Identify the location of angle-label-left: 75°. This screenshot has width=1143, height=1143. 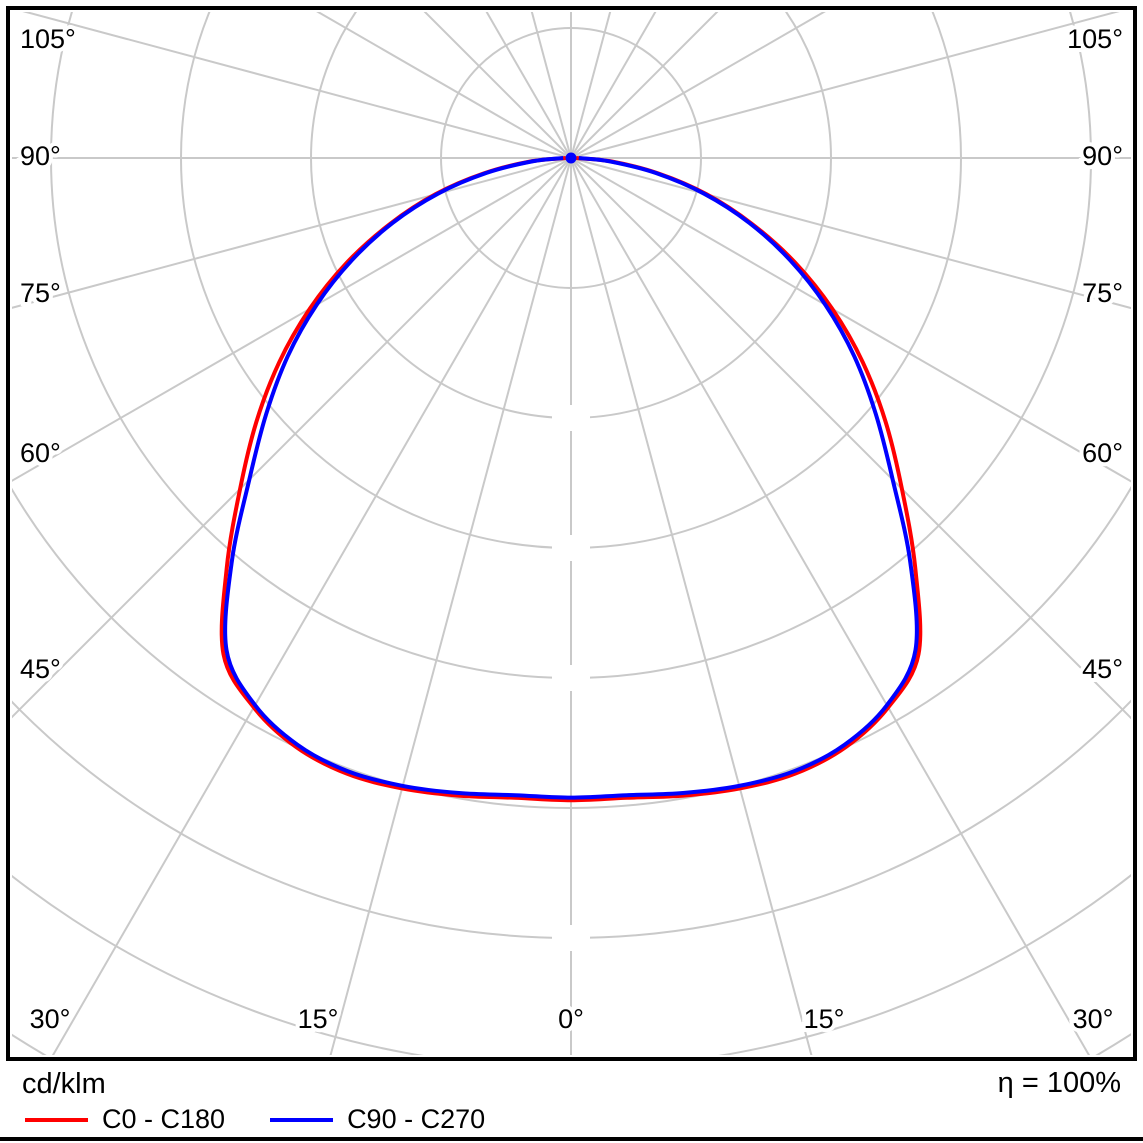
(40, 293).